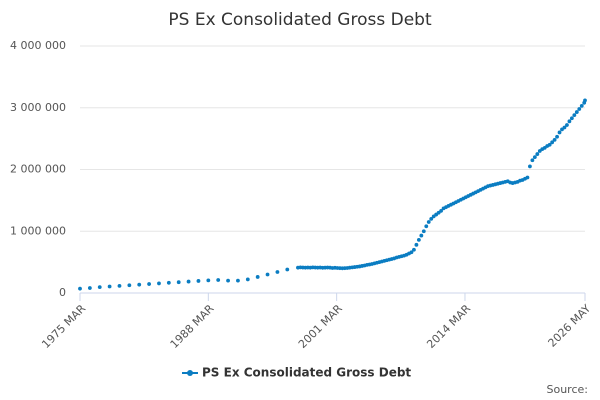  What do you see at coordinates (306, 373) in the screenshot?
I see `legend-label: PS Ex Consolidated Gross Debt` at bounding box center [306, 373].